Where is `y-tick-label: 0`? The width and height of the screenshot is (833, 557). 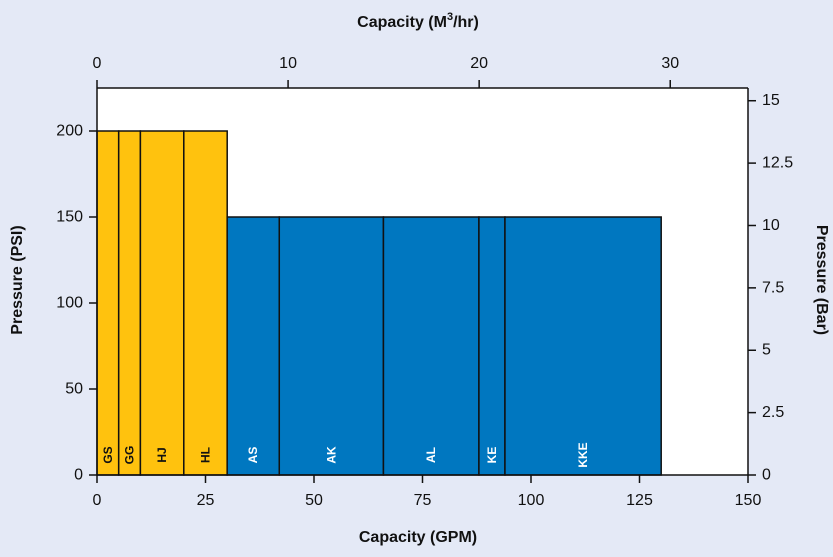
y-tick-label: 0 is located at coordinates (78, 475).